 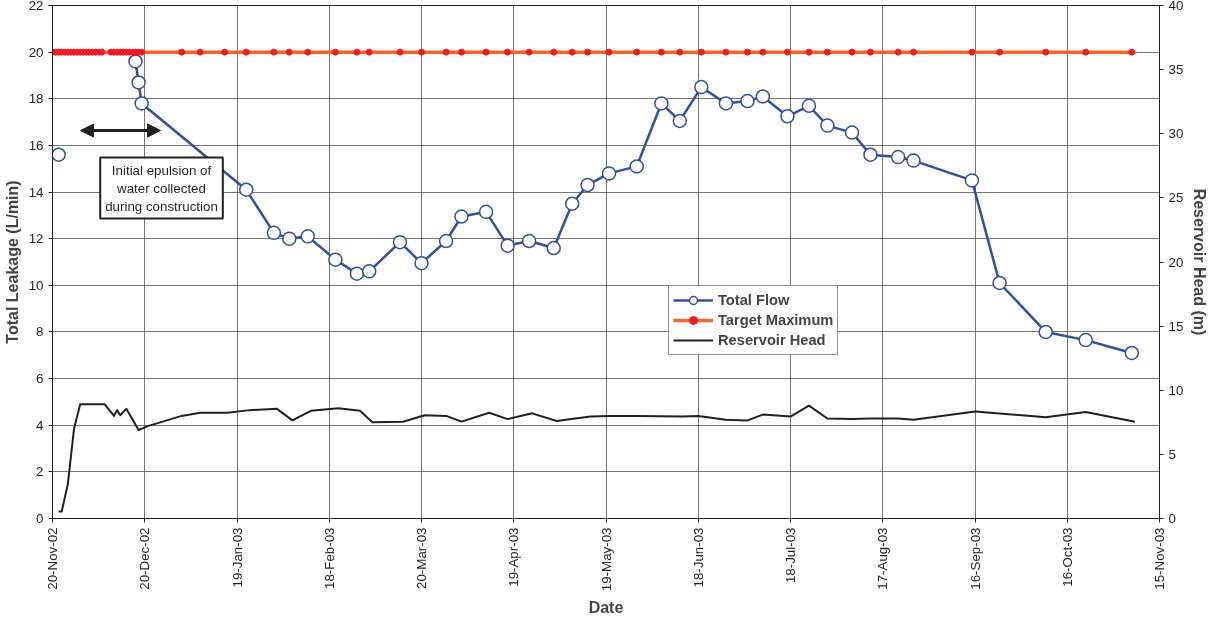 I want to click on y-tick-label: 2, so click(x=40, y=472).